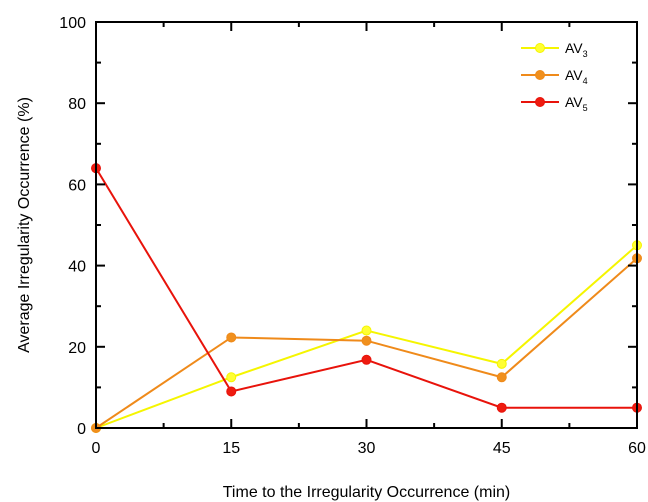  Describe the element at coordinates (231, 448) in the screenshot. I see `x-tick-label: 15` at that location.